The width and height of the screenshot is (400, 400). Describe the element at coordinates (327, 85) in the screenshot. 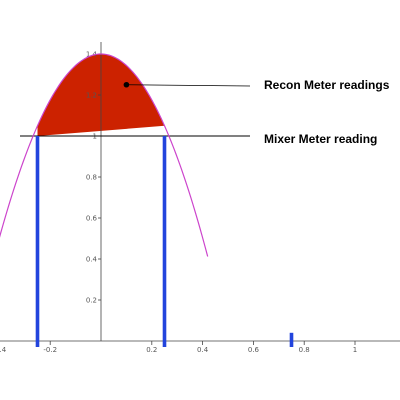

I see `annotation-recon-meter-readings: Recon Meter readings` at that location.